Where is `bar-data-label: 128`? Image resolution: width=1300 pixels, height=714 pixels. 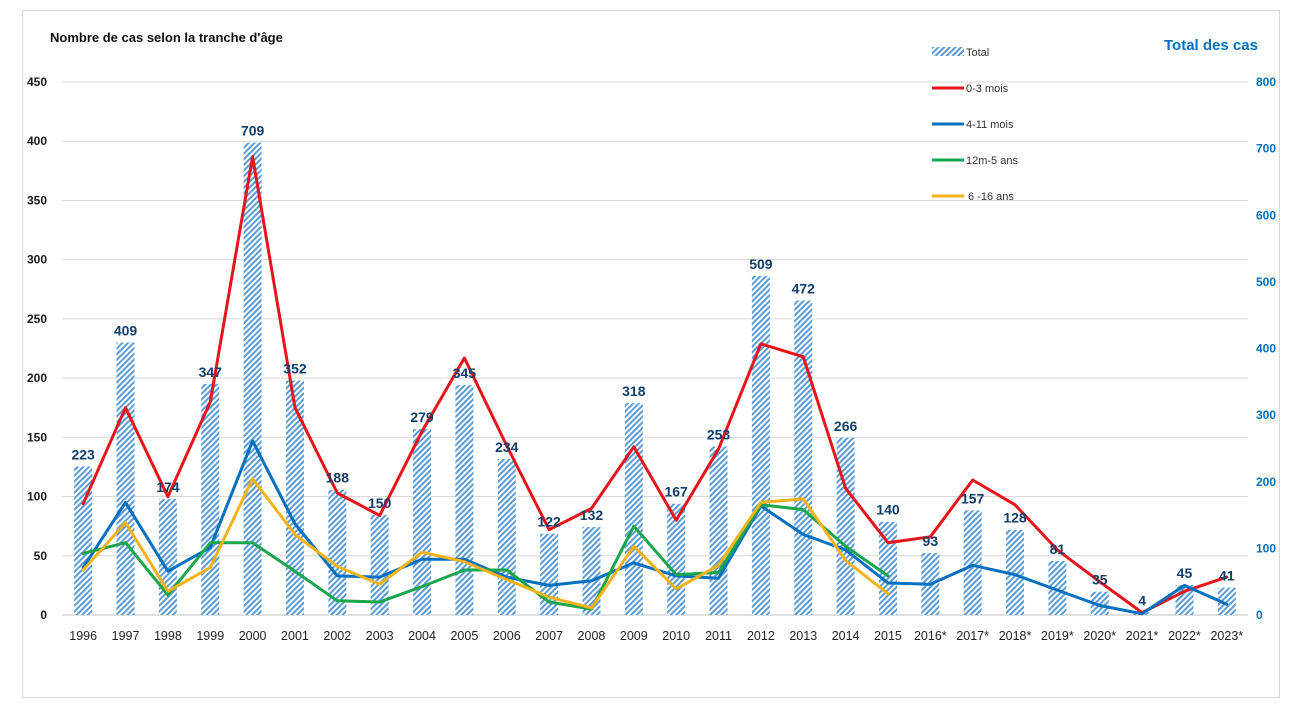 bar-data-label: 128 is located at coordinates (1015, 518).